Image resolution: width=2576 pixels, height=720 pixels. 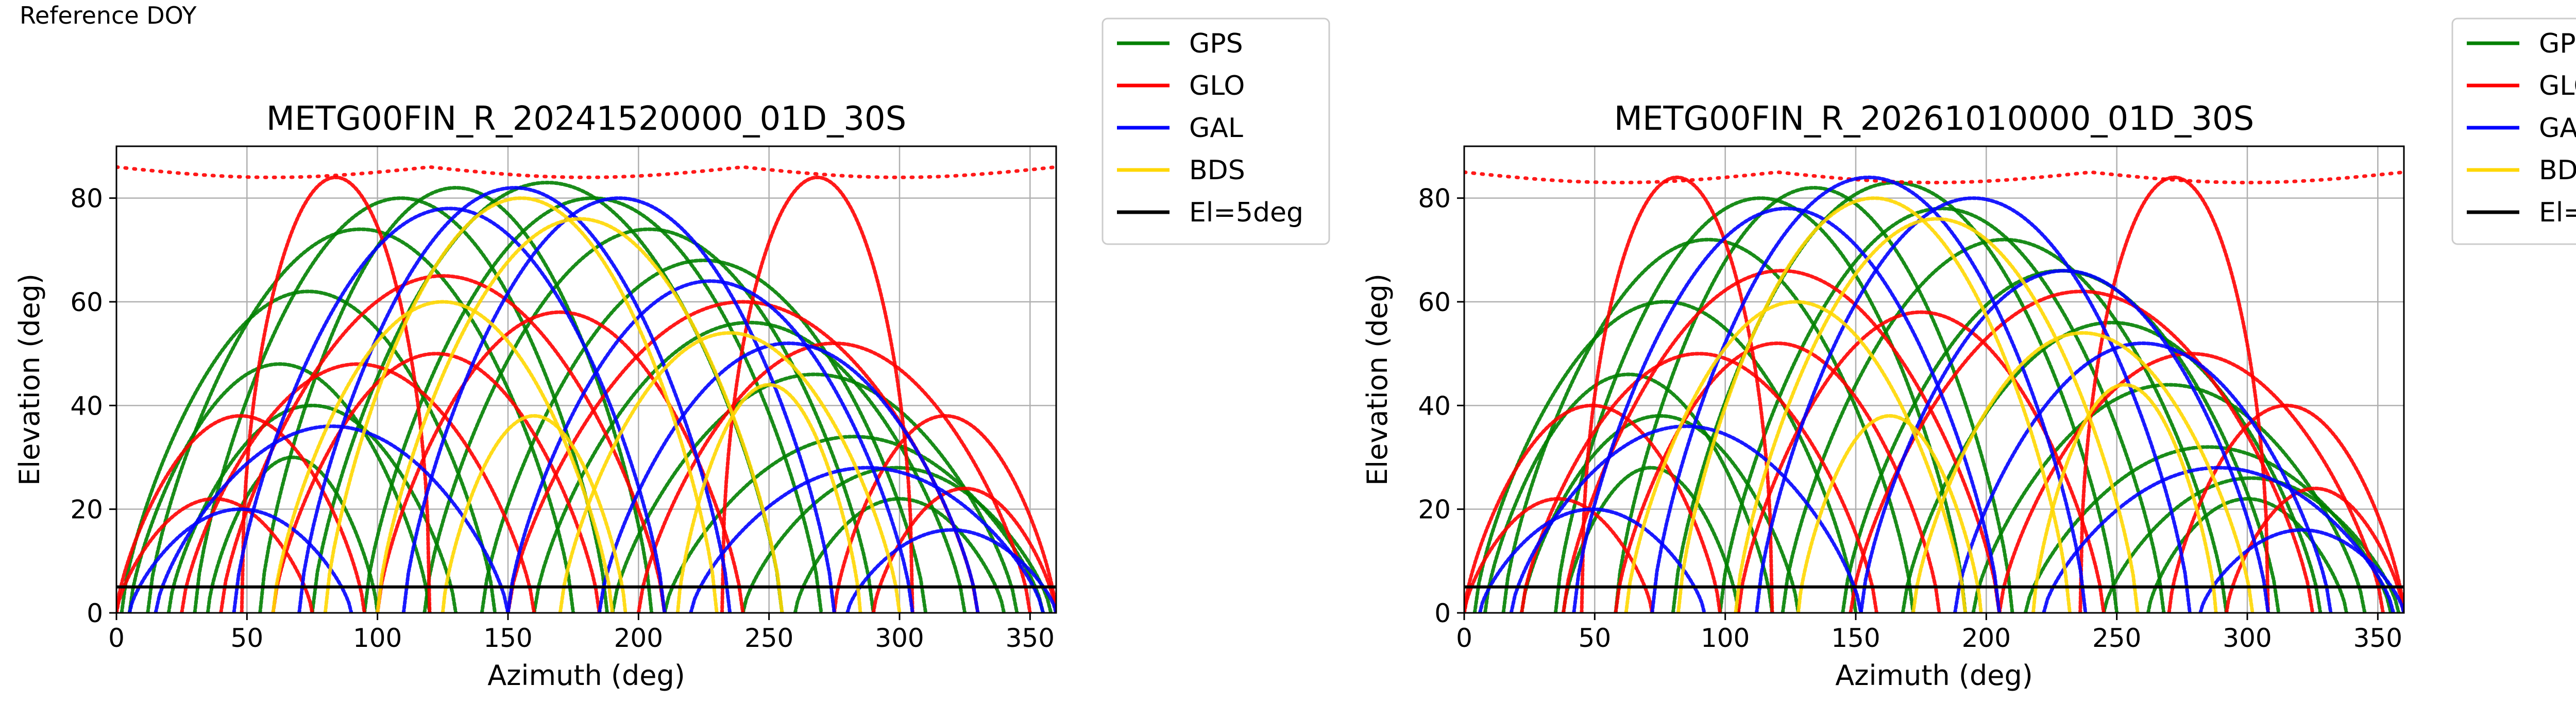 What do you see at coordinates (1934, 119) in the screenshot?
I see `chart-title: METG00FIN_R_20261010000_01D_30S` at bounding box center [1934, 119].